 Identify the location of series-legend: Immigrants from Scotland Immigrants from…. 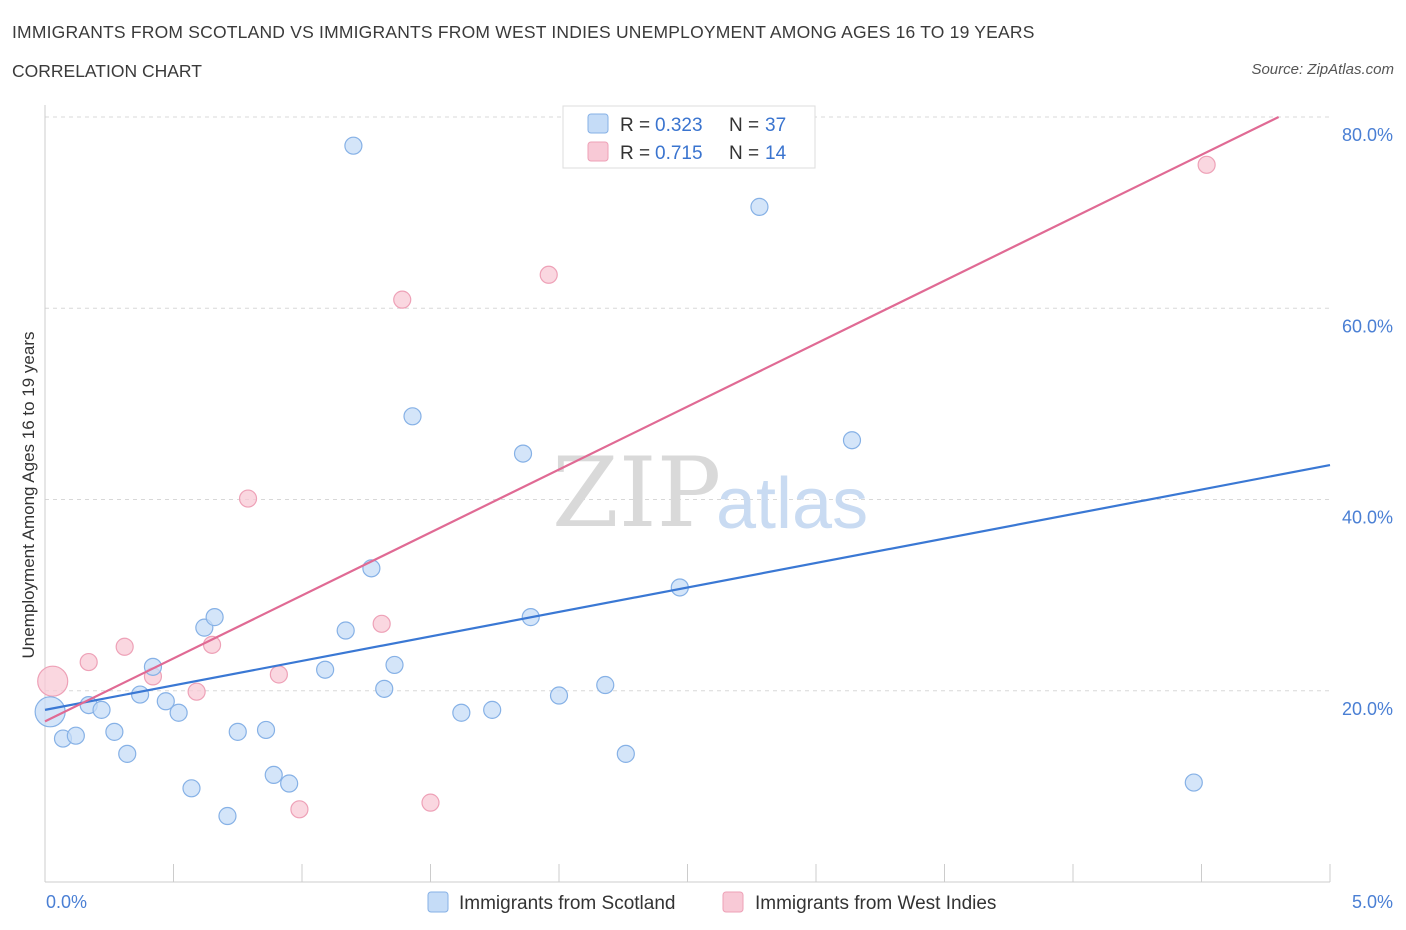
(711, 902).